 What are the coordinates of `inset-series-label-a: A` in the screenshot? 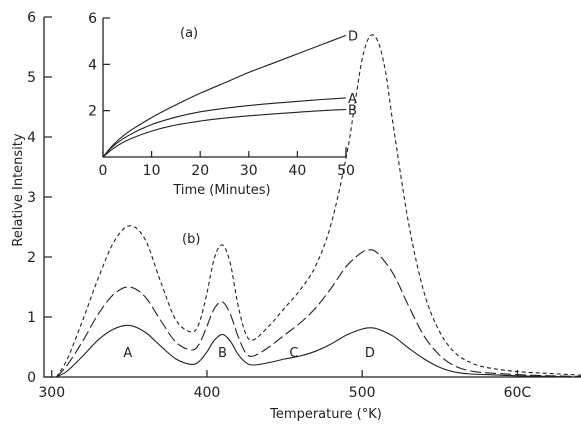 It's located at (352, 99).